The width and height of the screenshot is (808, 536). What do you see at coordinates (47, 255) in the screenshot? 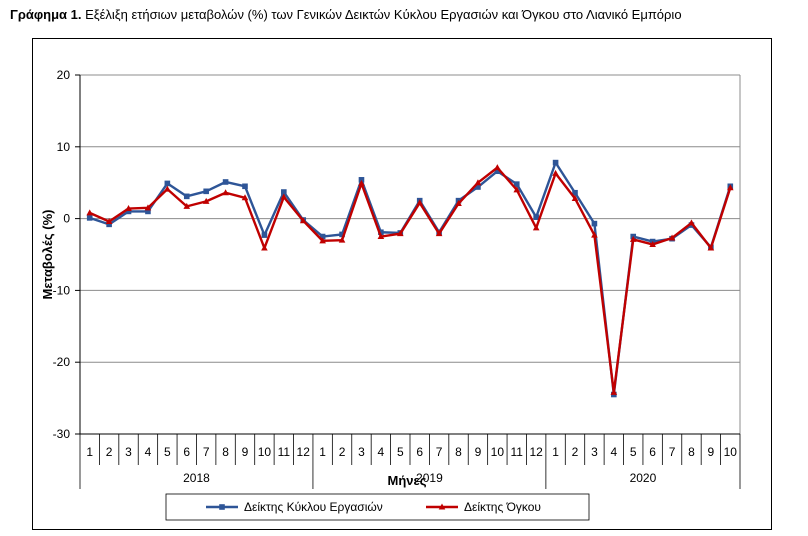
I see `y-axis-title: Μεταβολές (%)` at bounding box center [47, 255].